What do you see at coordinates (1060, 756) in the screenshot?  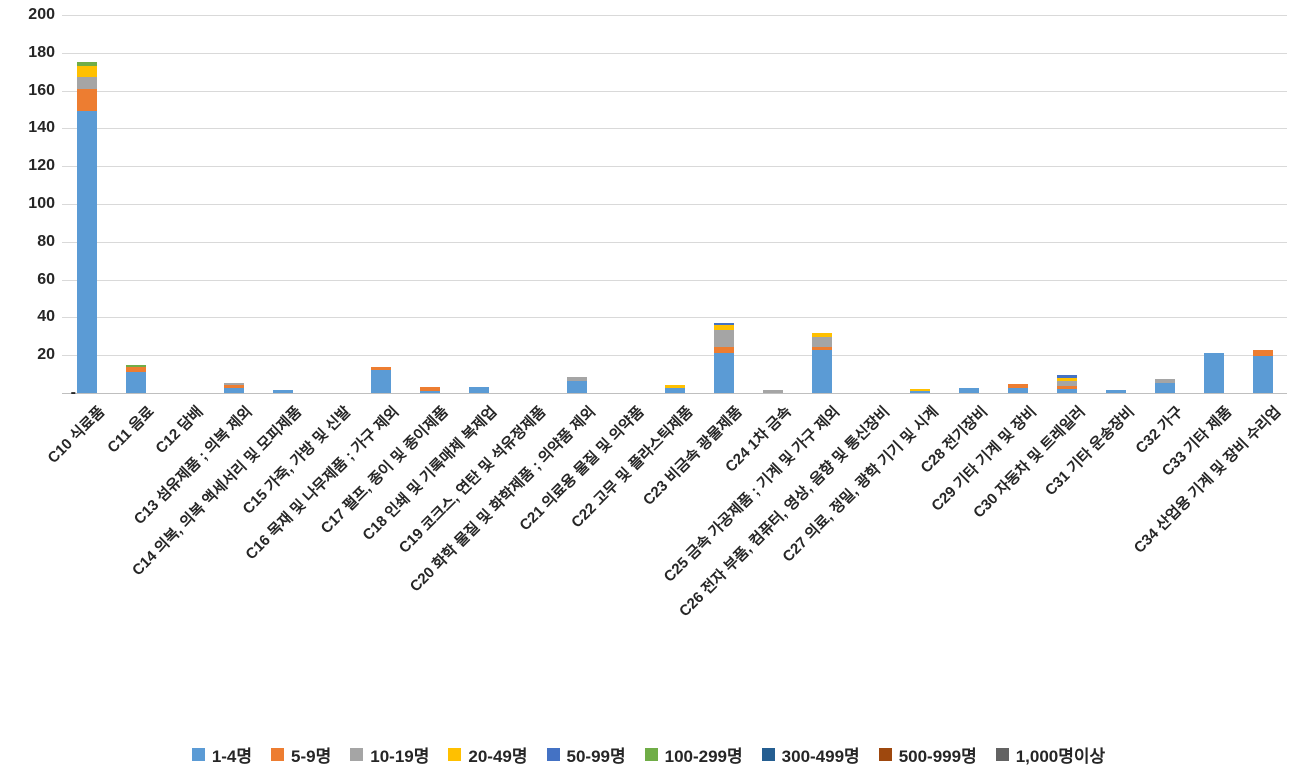 I see `legend-label: 1,000명이상` at bounding box center [1060, 756].